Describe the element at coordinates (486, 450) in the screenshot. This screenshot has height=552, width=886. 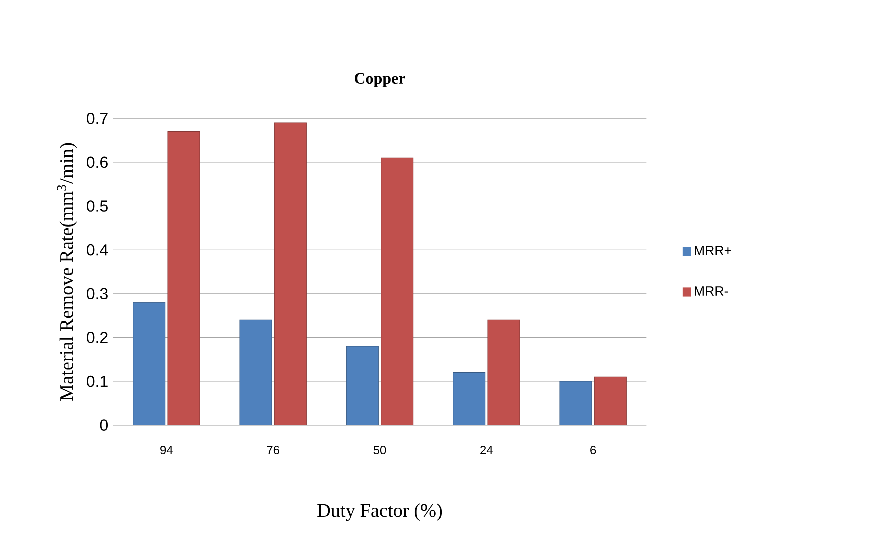
I see `x-tick-label: 24` at that location.